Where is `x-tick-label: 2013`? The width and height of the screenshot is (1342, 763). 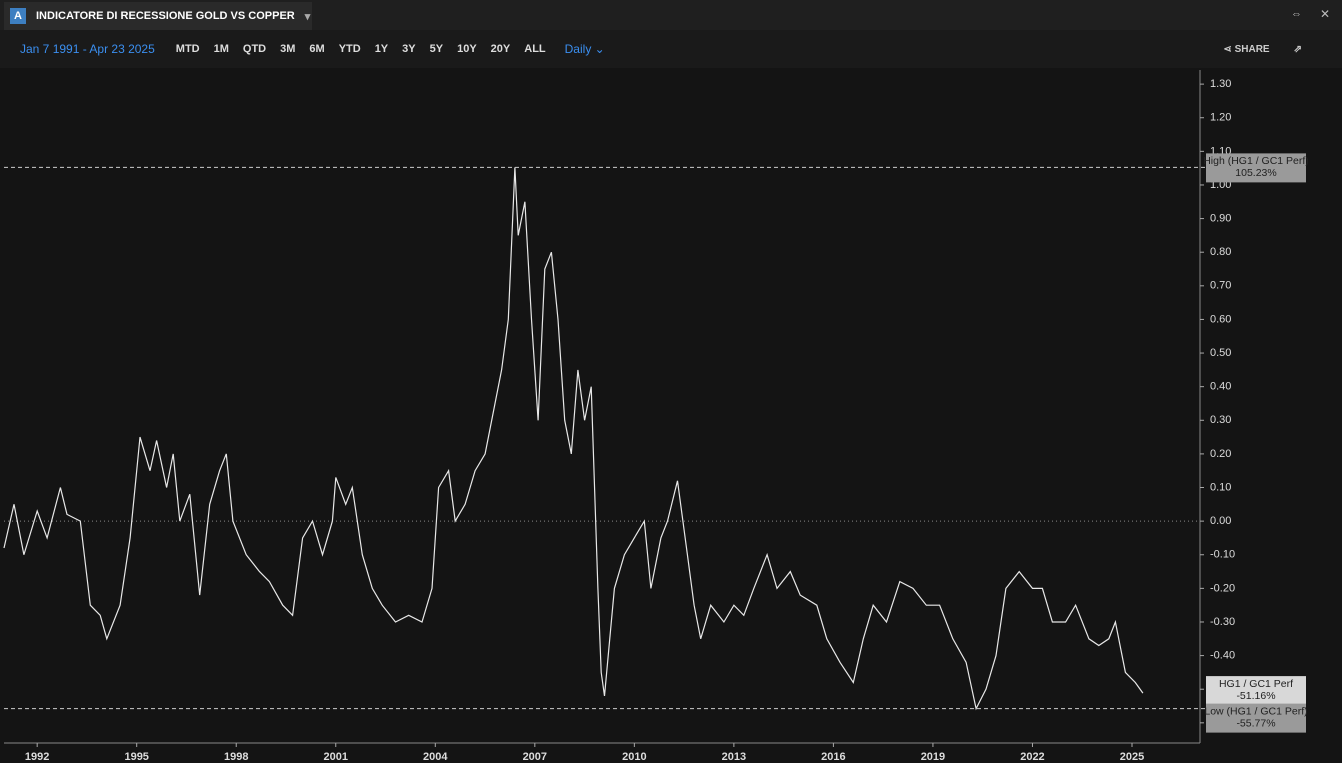 x-tick-label: 2013 is located at coordinates (734, 757).